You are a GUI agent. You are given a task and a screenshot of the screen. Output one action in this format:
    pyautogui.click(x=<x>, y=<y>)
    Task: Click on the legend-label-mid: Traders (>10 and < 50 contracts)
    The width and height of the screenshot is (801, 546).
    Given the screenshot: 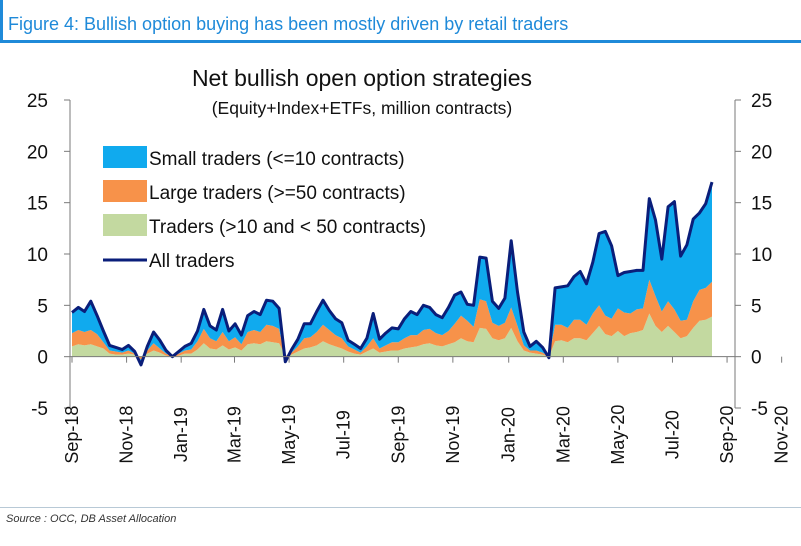 What is the action you would take?
    pyautogui.click(x=287, y=227)
    